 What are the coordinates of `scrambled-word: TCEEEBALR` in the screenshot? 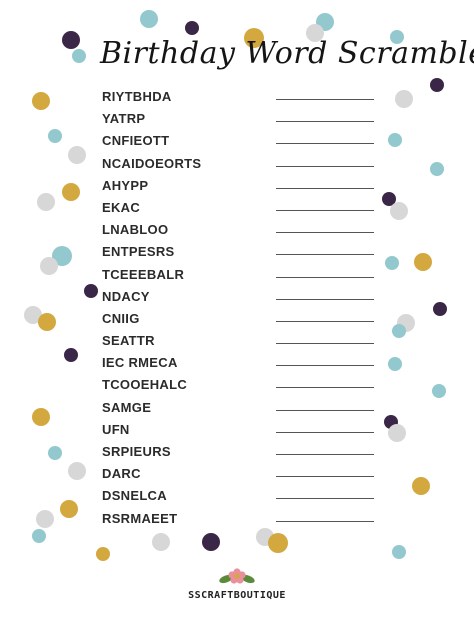 It's located at (143, 274).